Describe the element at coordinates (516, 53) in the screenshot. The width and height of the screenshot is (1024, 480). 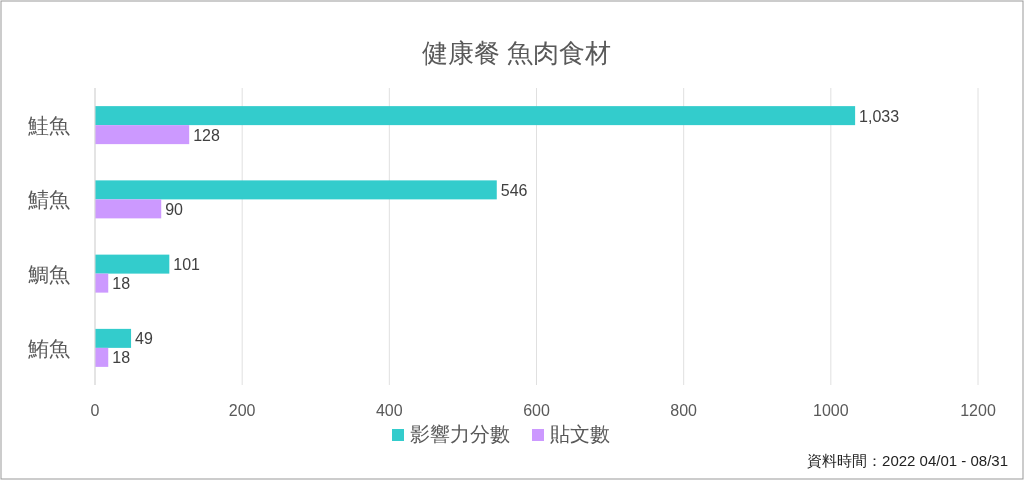
I see `chart-title: 健康餐 魚肉食材` at that location.